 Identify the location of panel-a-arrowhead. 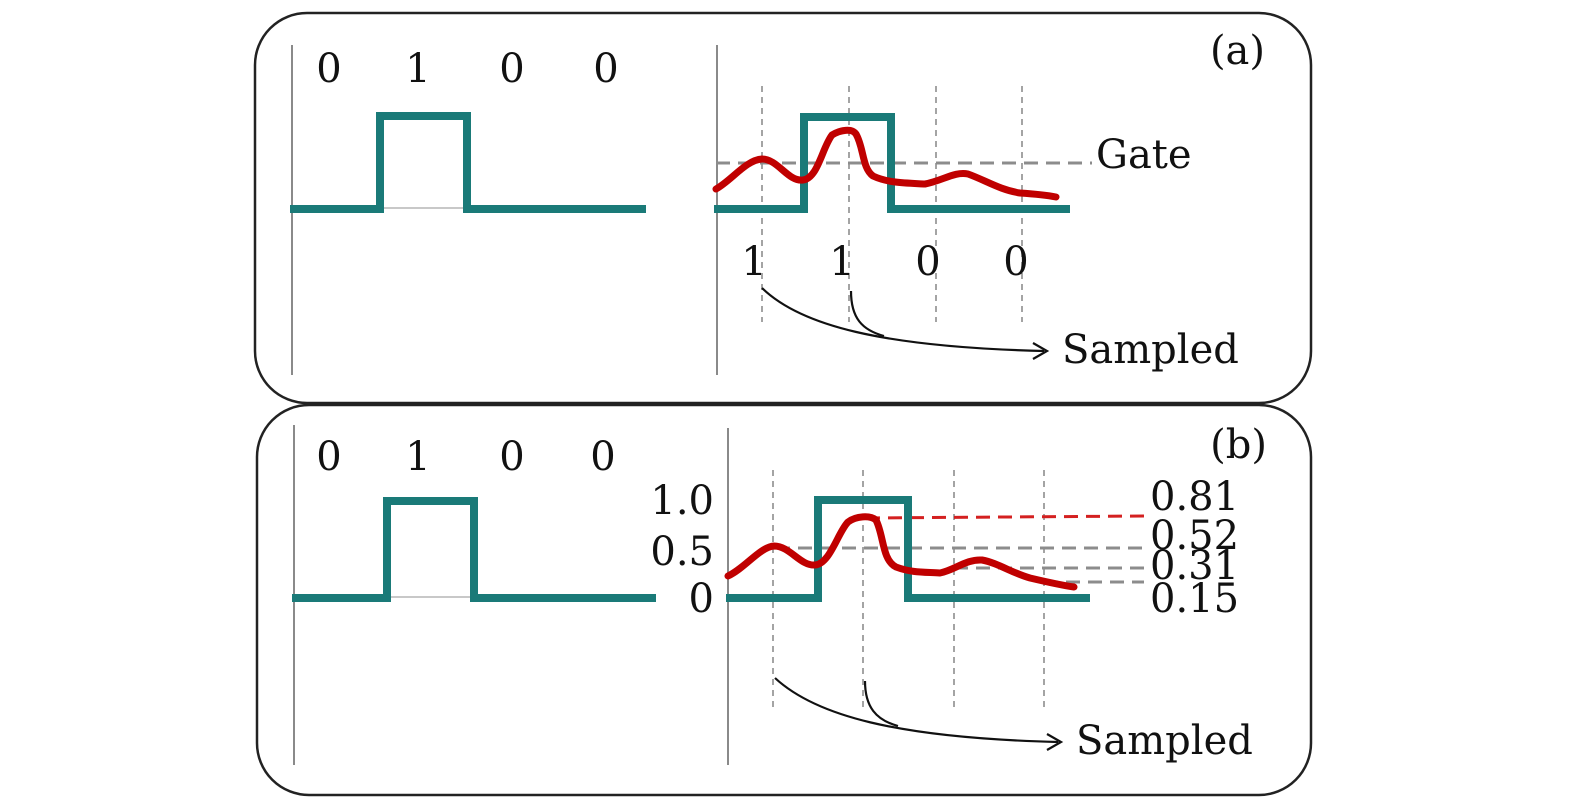
(1041, 351).